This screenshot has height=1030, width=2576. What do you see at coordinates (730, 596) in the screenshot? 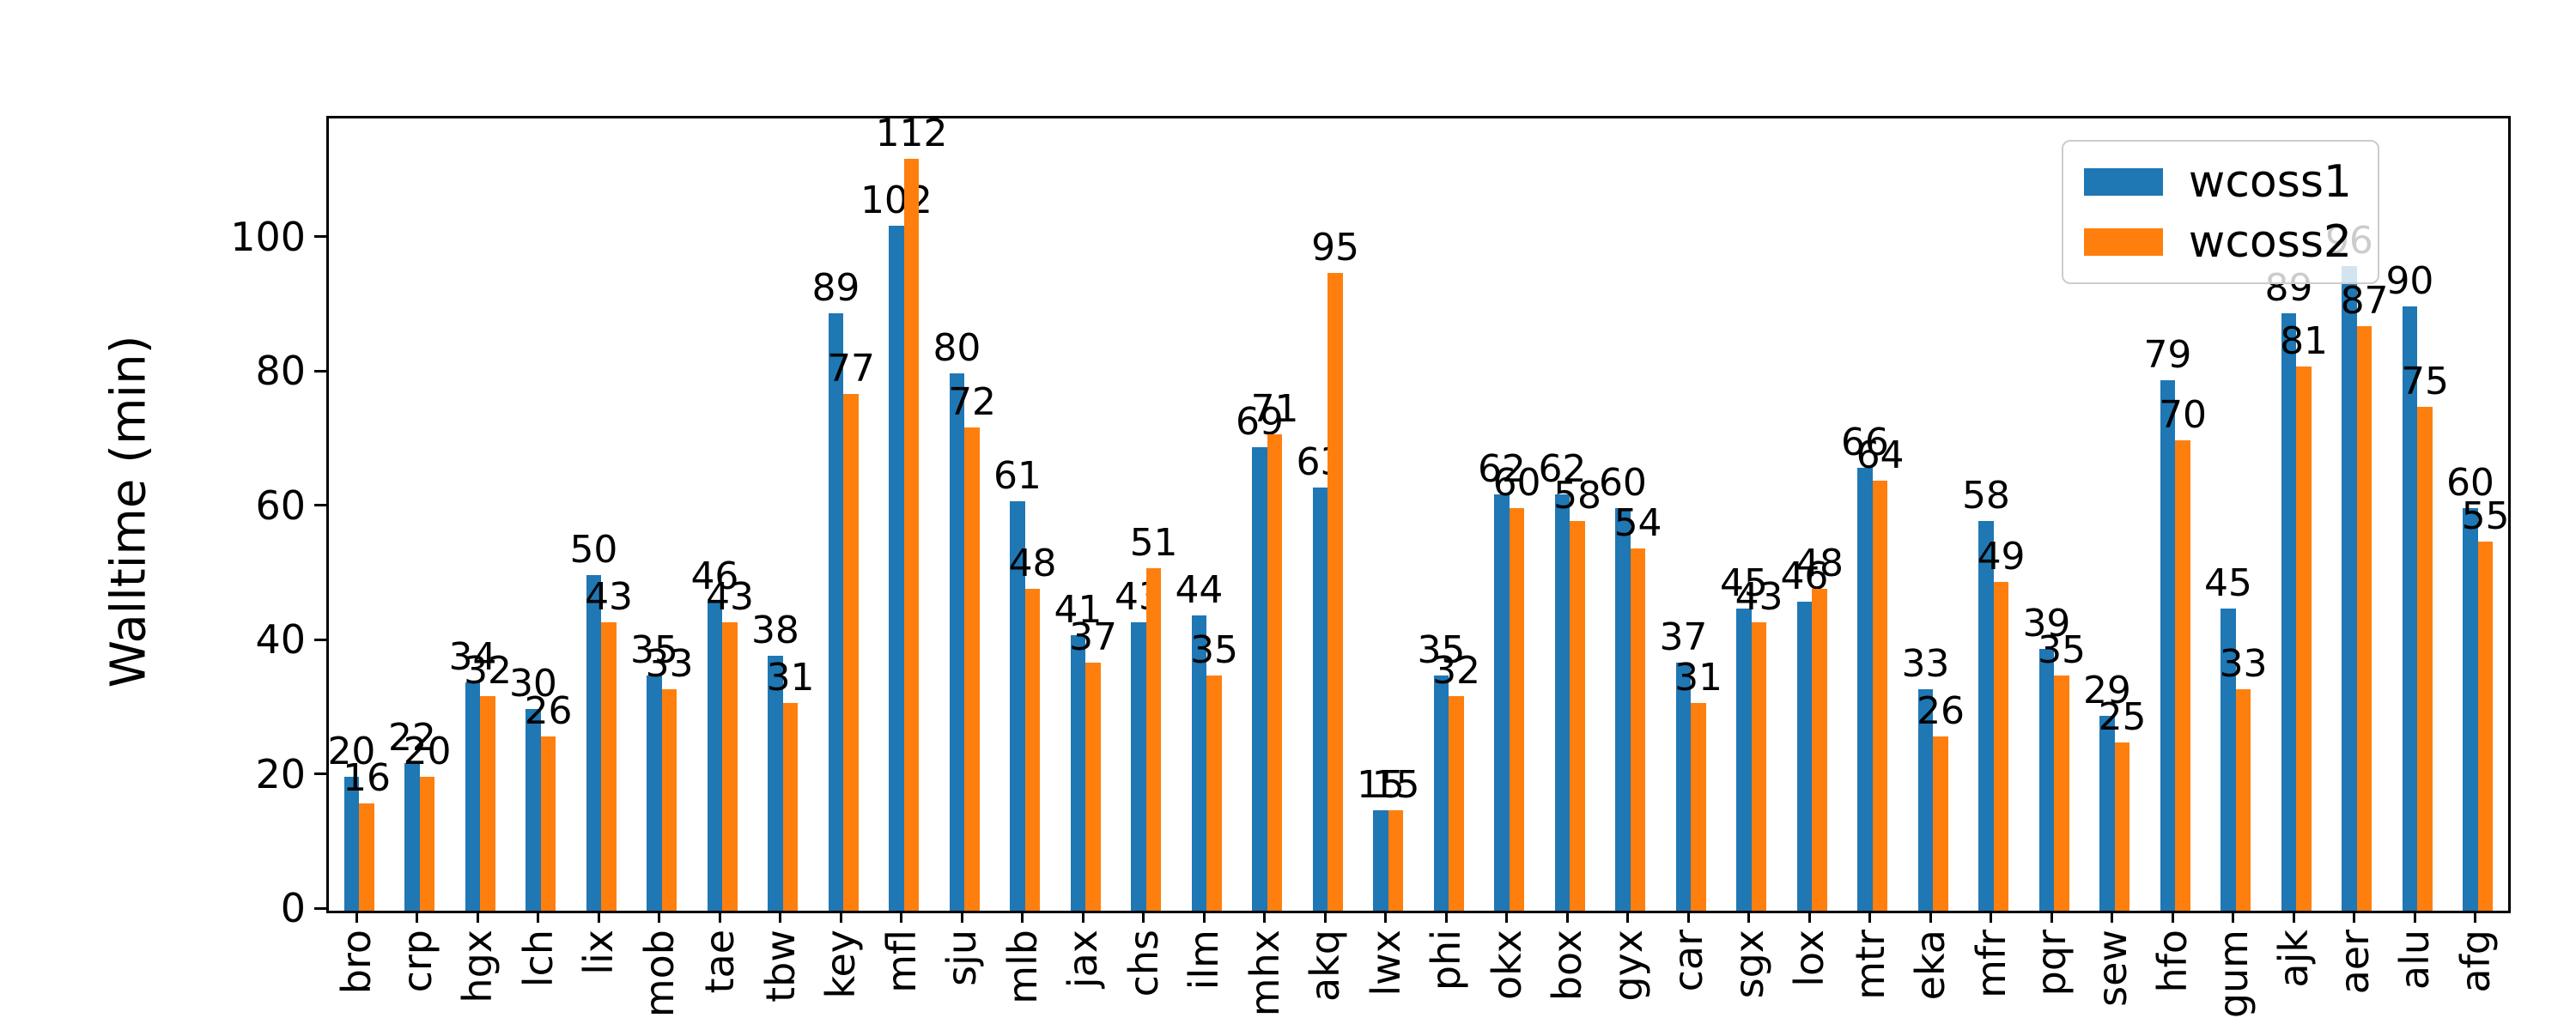
I see `bar-value-label-wcoss2-tae: 43` at bounding box center [730, 596].